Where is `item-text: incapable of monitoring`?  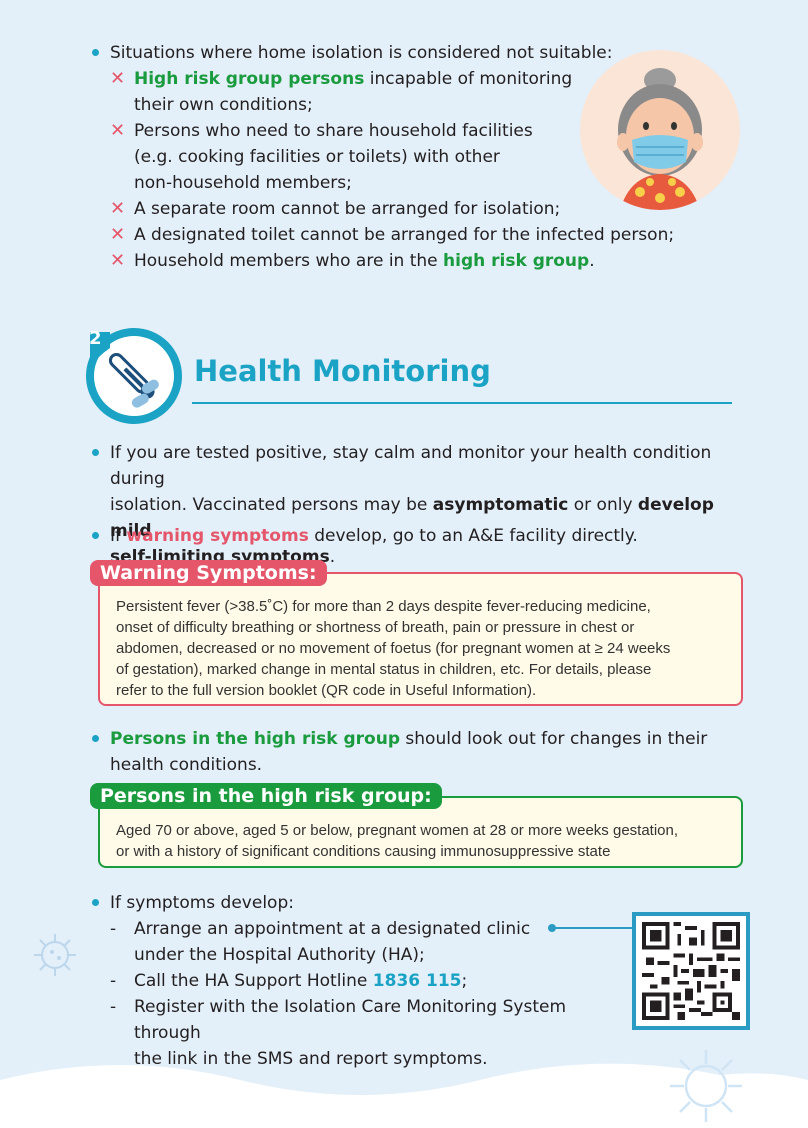 item-text: incapable of monitoring is located at coordinates (468, 79).